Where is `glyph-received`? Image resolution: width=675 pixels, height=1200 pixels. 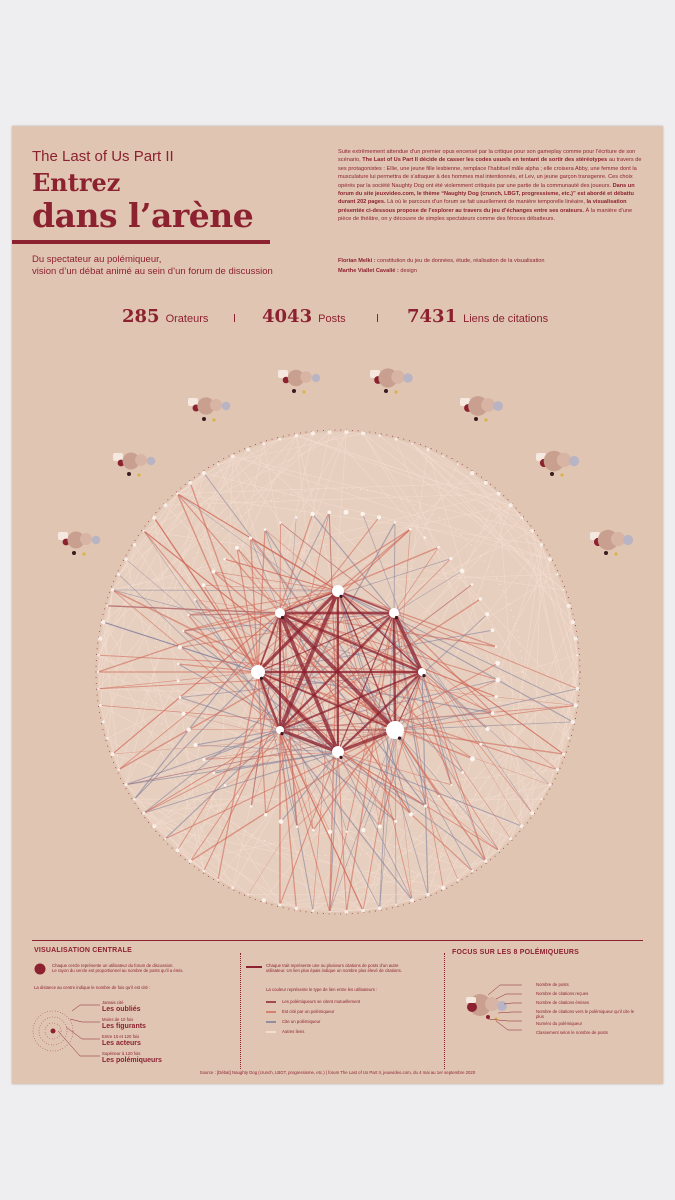
glyph-received is located at coordinates (76, 540).